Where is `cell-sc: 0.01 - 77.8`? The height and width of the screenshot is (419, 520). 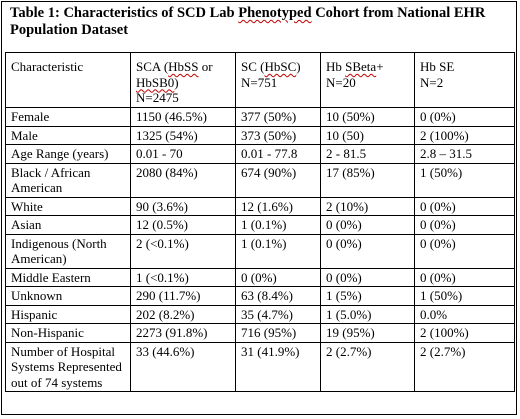 cell-sc: 0.01 - 77.8 is located at coordinates (278, 154).